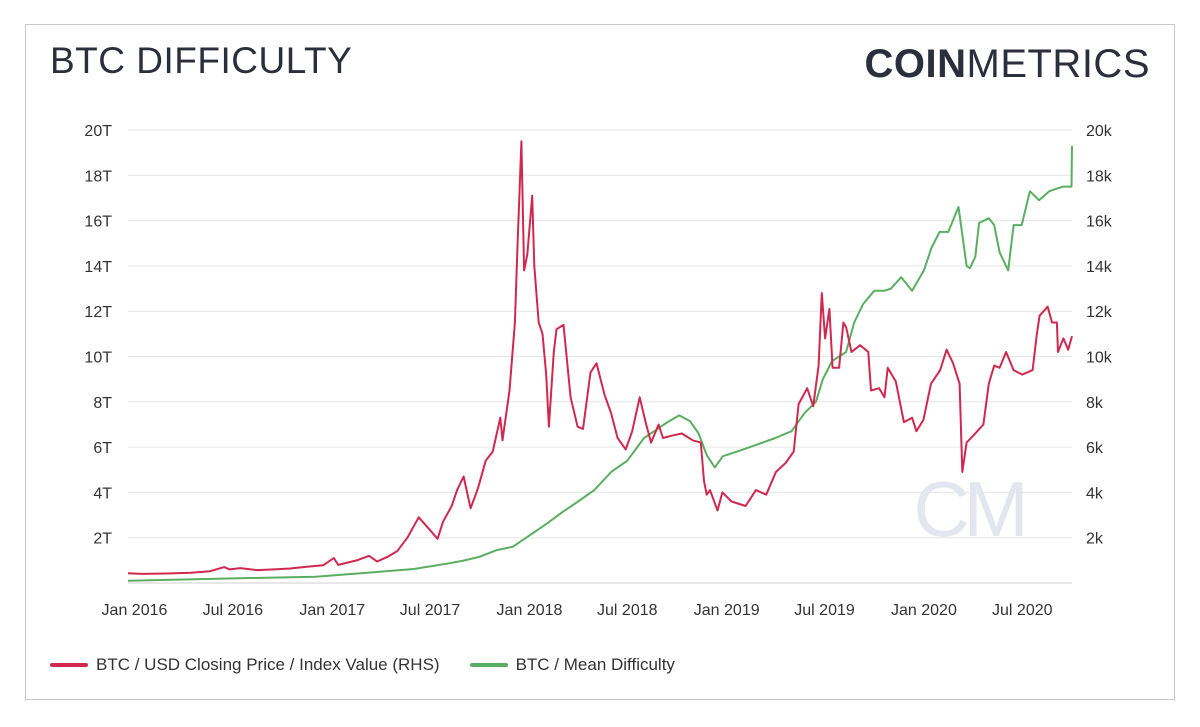 The width and height of the screenshot is (1200, 727). What do you see at coordinates (98, 358) in the screenshot?
I see `y-left-tick-label: 10T` at bounding box center [98, 358].